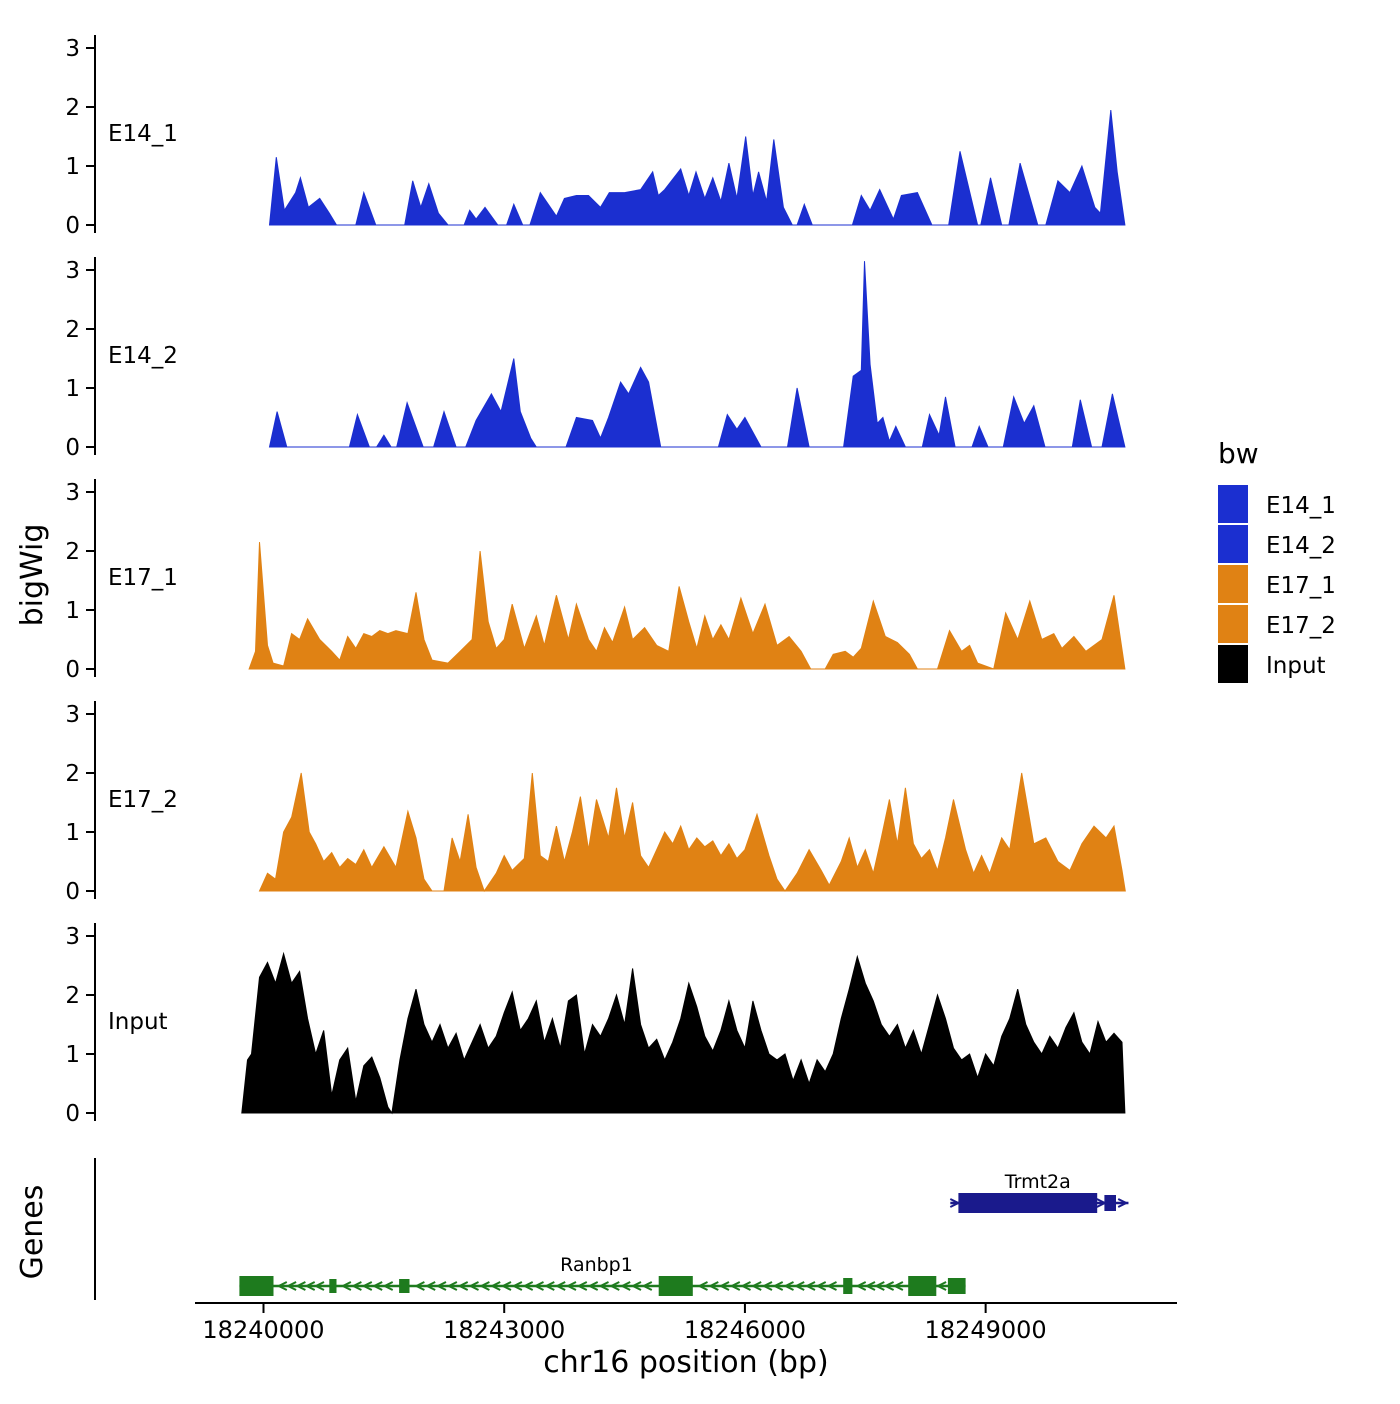  I want to click on track-label-E17_2: E17_2, so click(143, 800).